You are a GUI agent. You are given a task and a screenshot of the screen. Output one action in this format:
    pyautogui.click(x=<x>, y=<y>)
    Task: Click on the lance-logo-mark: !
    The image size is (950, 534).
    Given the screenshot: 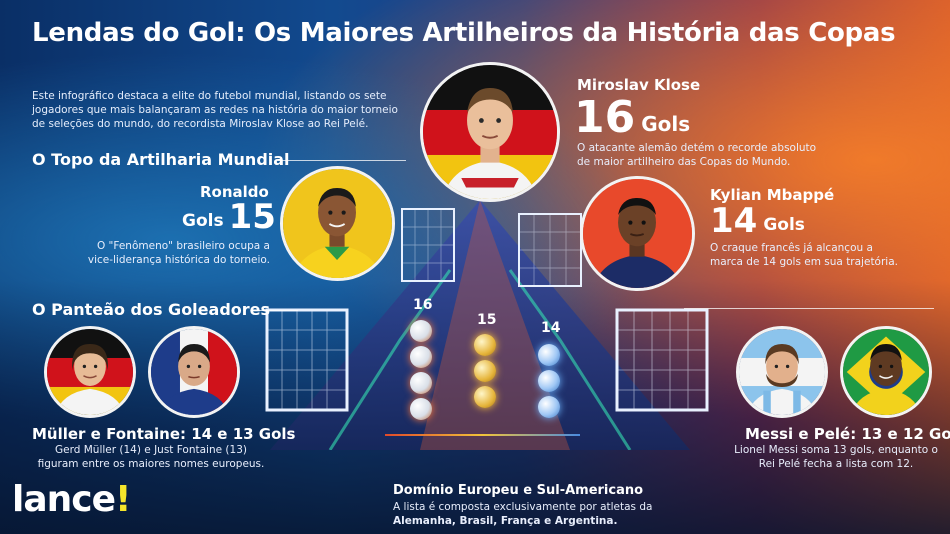 What is the action you would take?
    pyautogui.click(x=123, y=499)
    